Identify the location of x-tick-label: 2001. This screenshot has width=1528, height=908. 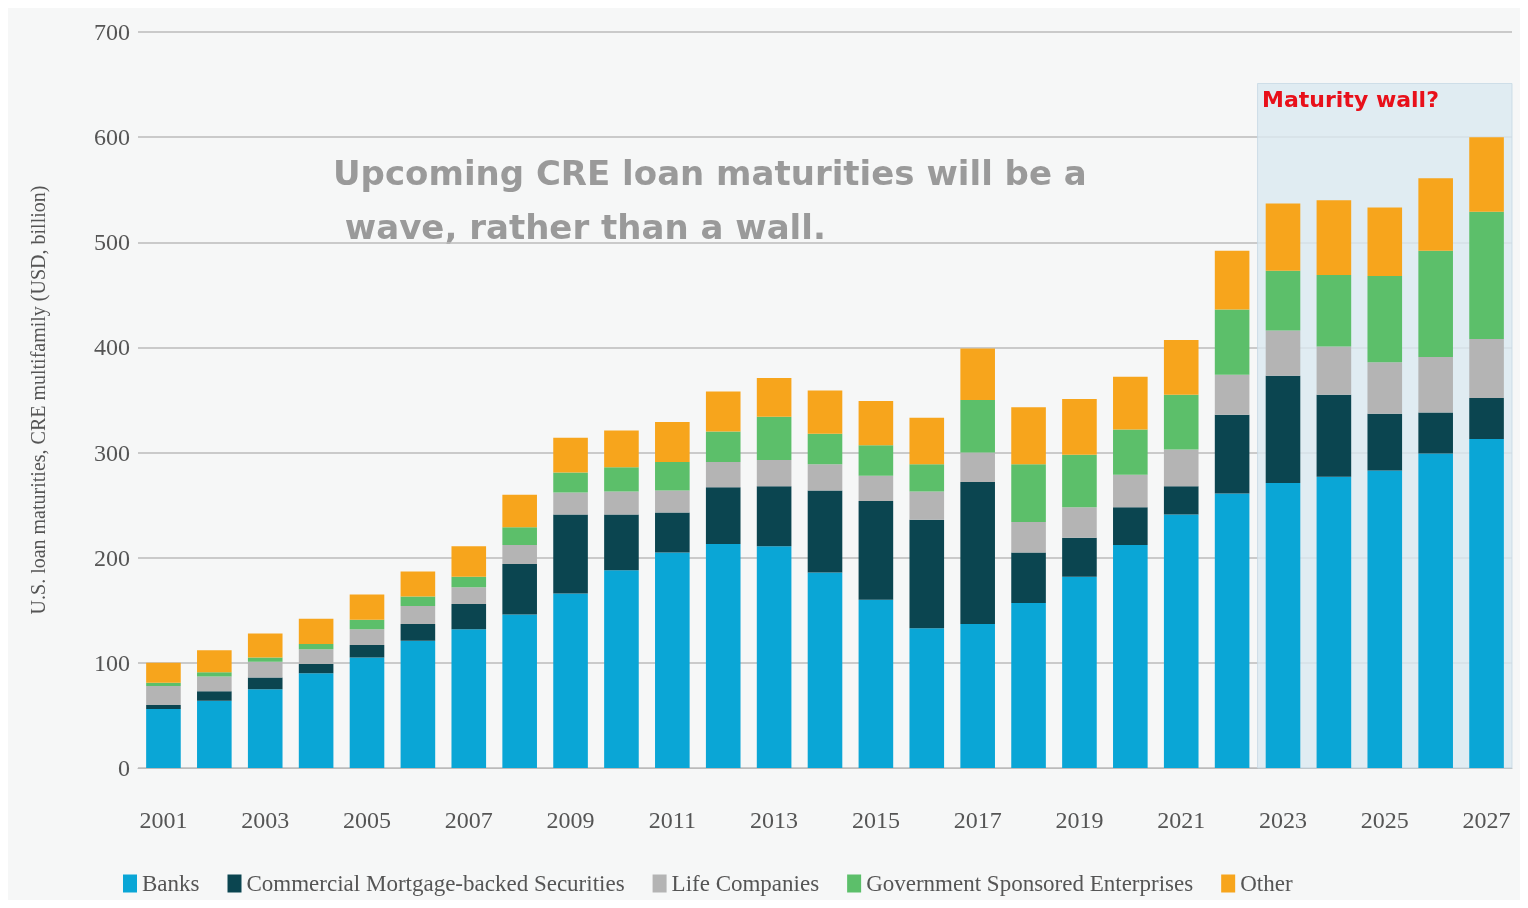
(163, 820).